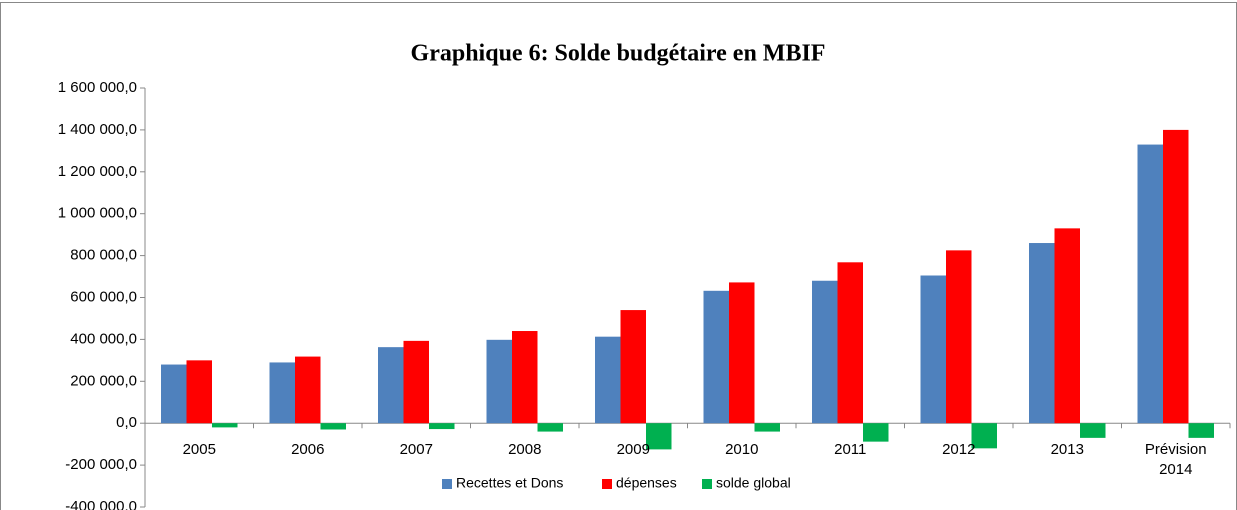 Image resolution: width=1237 pixels, height=510 pixels. What do you see at coordinates (1067, 450) in the screenshot?
I see `x-tick-label: 2013` at bounding box center [1067, 450].